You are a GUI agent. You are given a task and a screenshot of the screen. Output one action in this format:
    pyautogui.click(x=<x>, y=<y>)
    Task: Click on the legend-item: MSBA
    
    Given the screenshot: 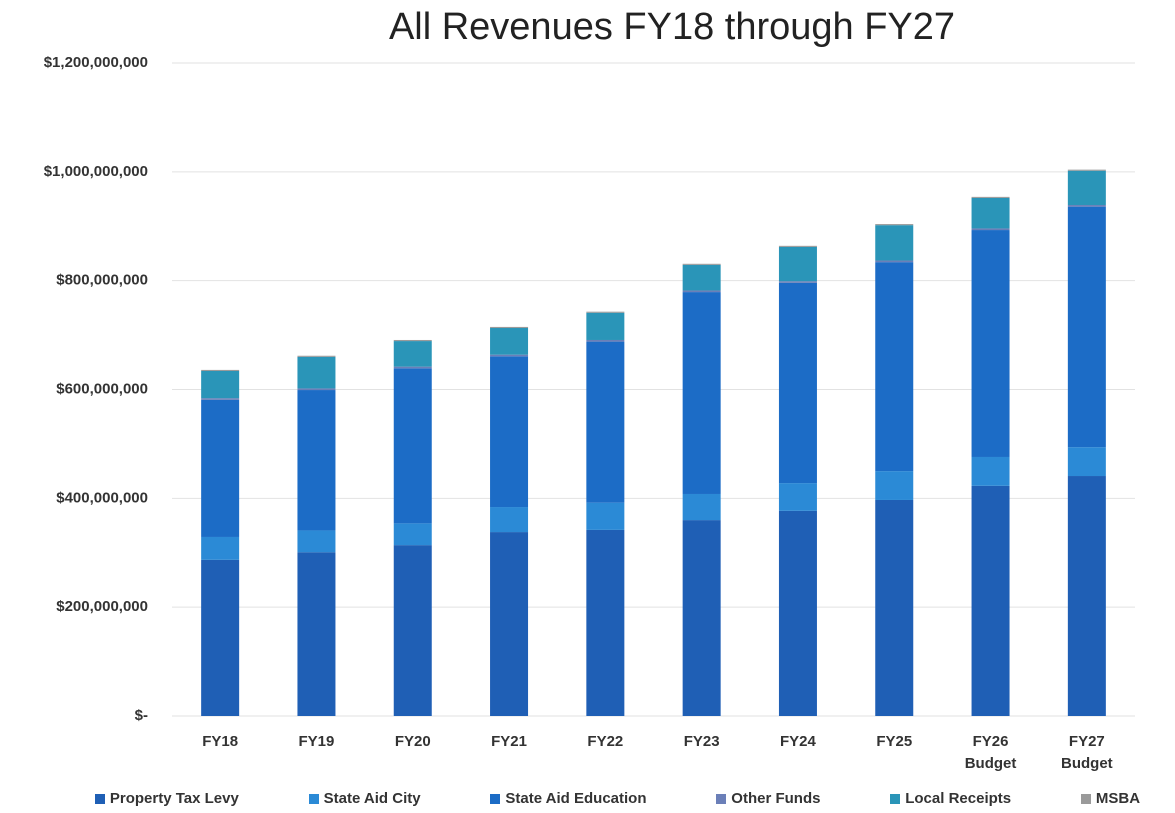 What is the action you would take?
    pyautogui.click(x=1110, y=798)
    